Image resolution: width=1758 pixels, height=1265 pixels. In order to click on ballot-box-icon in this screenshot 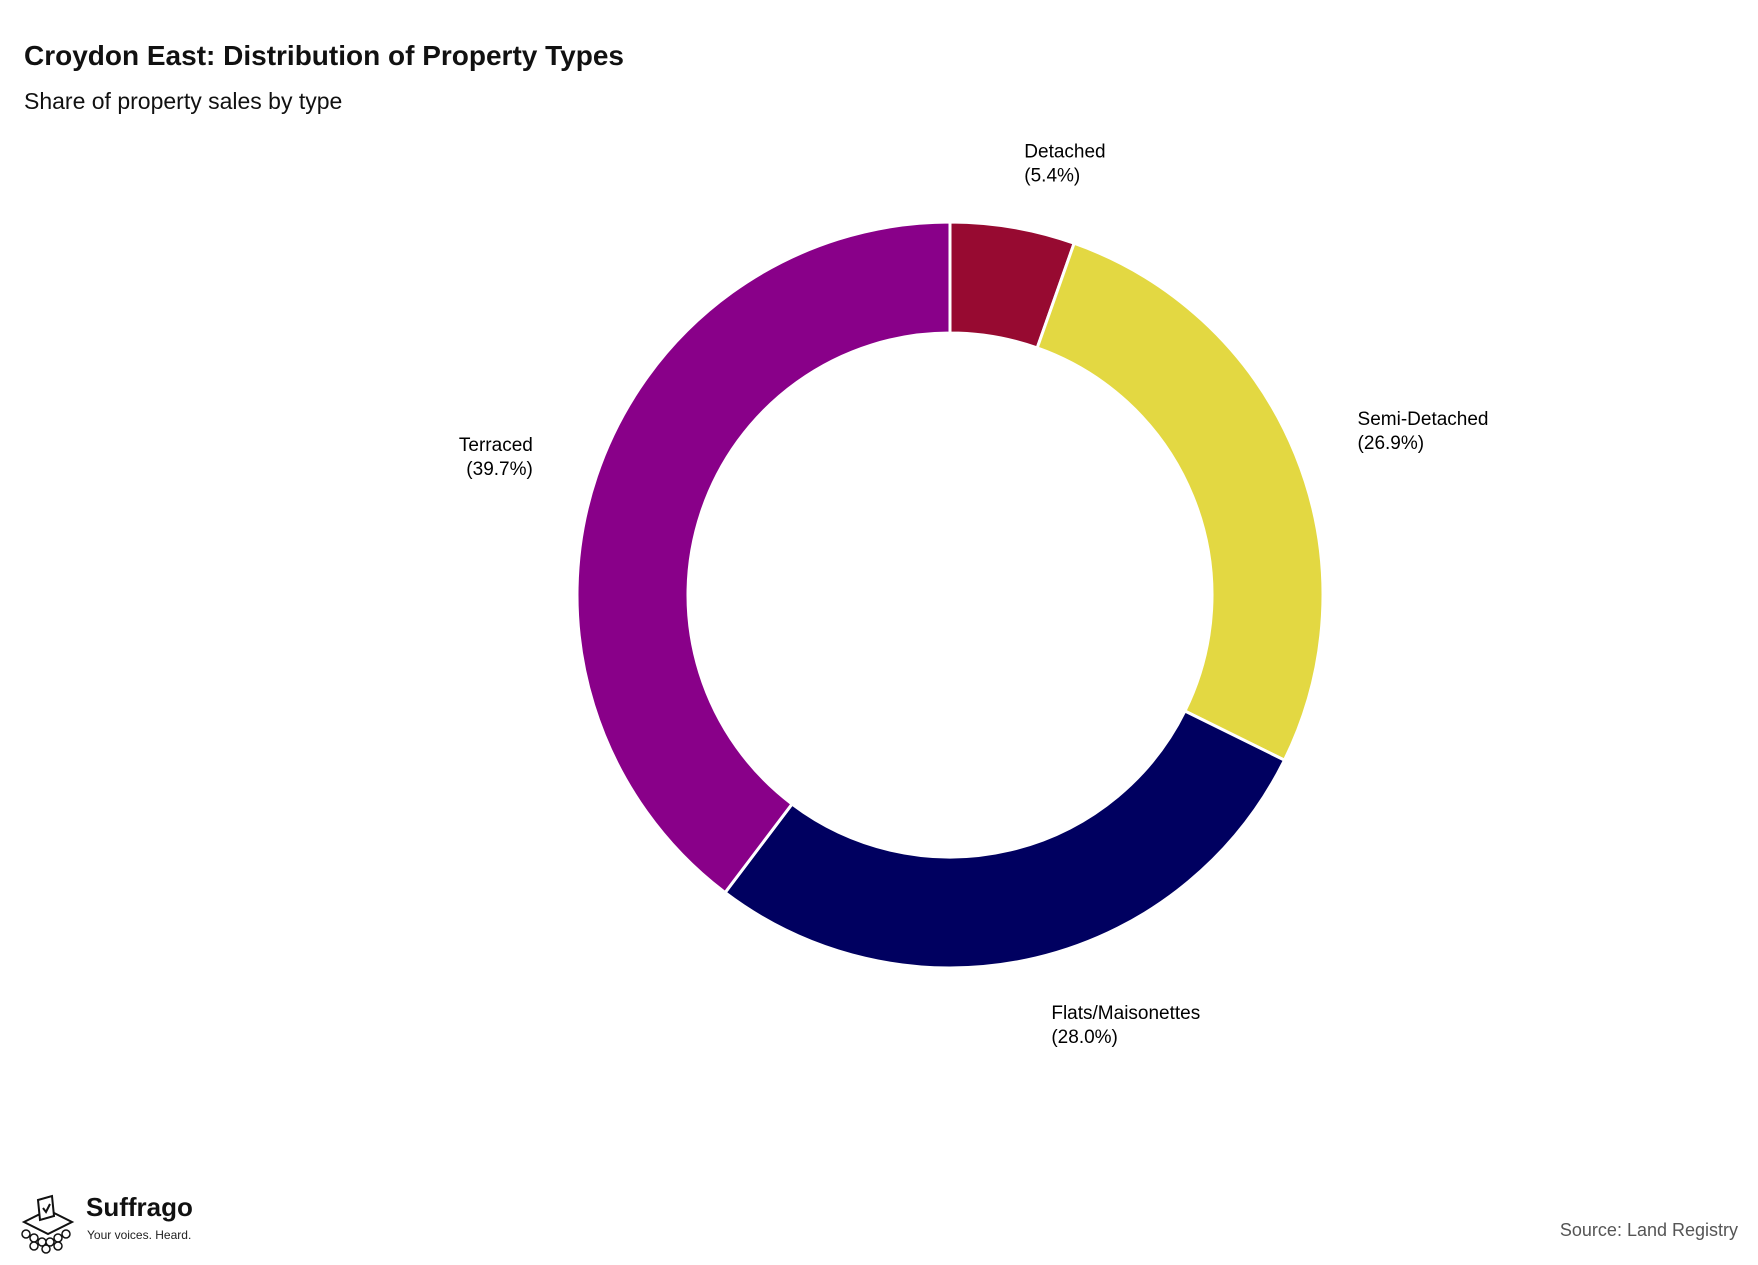, I will do `click(48, 1224)`.